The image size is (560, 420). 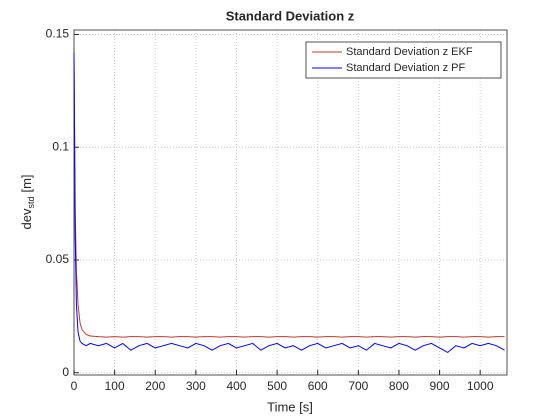 What do you see at coordinates (58, 259) in the screenshot?
I see `y-tick-label: 0.05` at bounding box center [58, 259].